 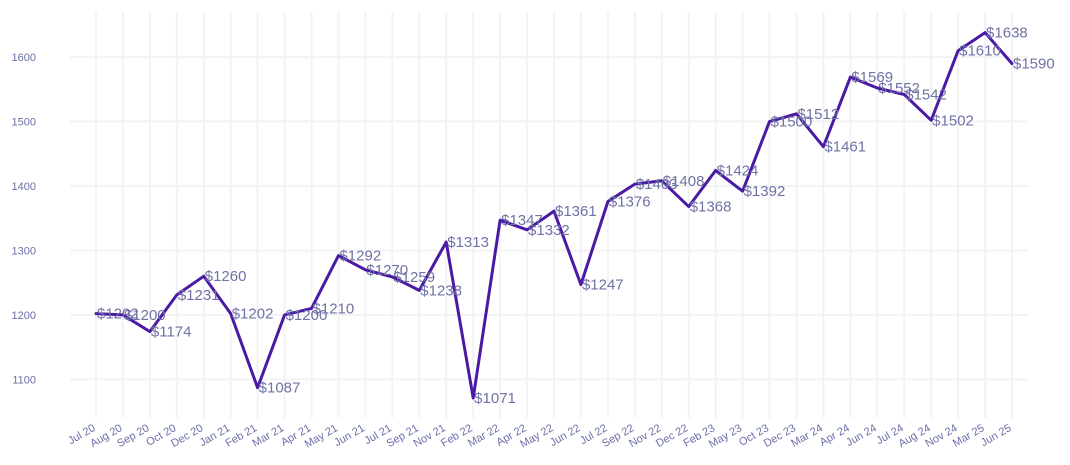 What do you see at coordinates (684, 181) in the screenshot?
I see `data-label: $1408` at bounding box center [684, 181].